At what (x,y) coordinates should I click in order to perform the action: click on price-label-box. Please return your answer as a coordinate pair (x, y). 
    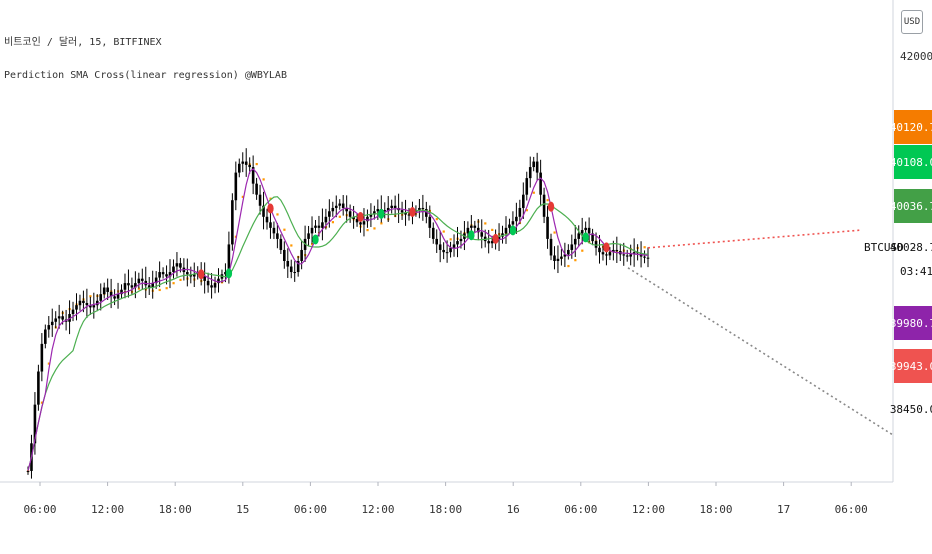
    Looking at the image, I should click on (913, 323).